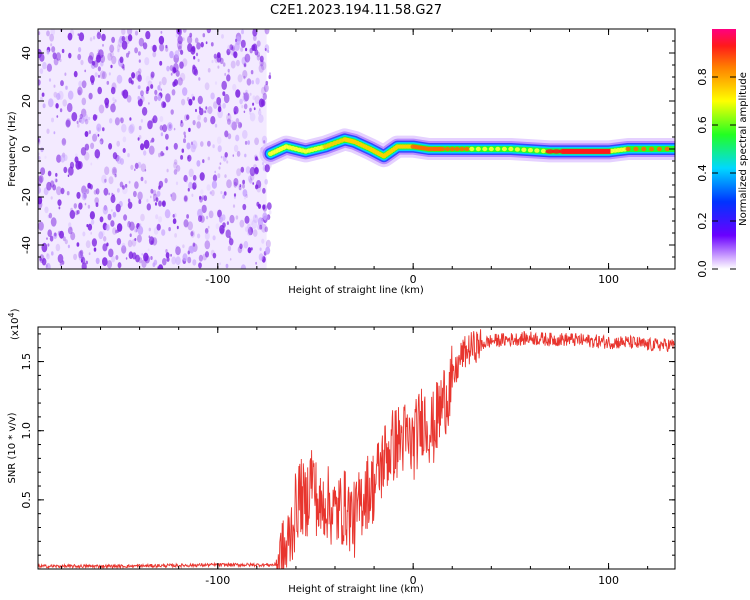 Image resolution: width=750 pixels, height=600 pixels. I want to click on y-tick-label: 20, so click(26, 101).